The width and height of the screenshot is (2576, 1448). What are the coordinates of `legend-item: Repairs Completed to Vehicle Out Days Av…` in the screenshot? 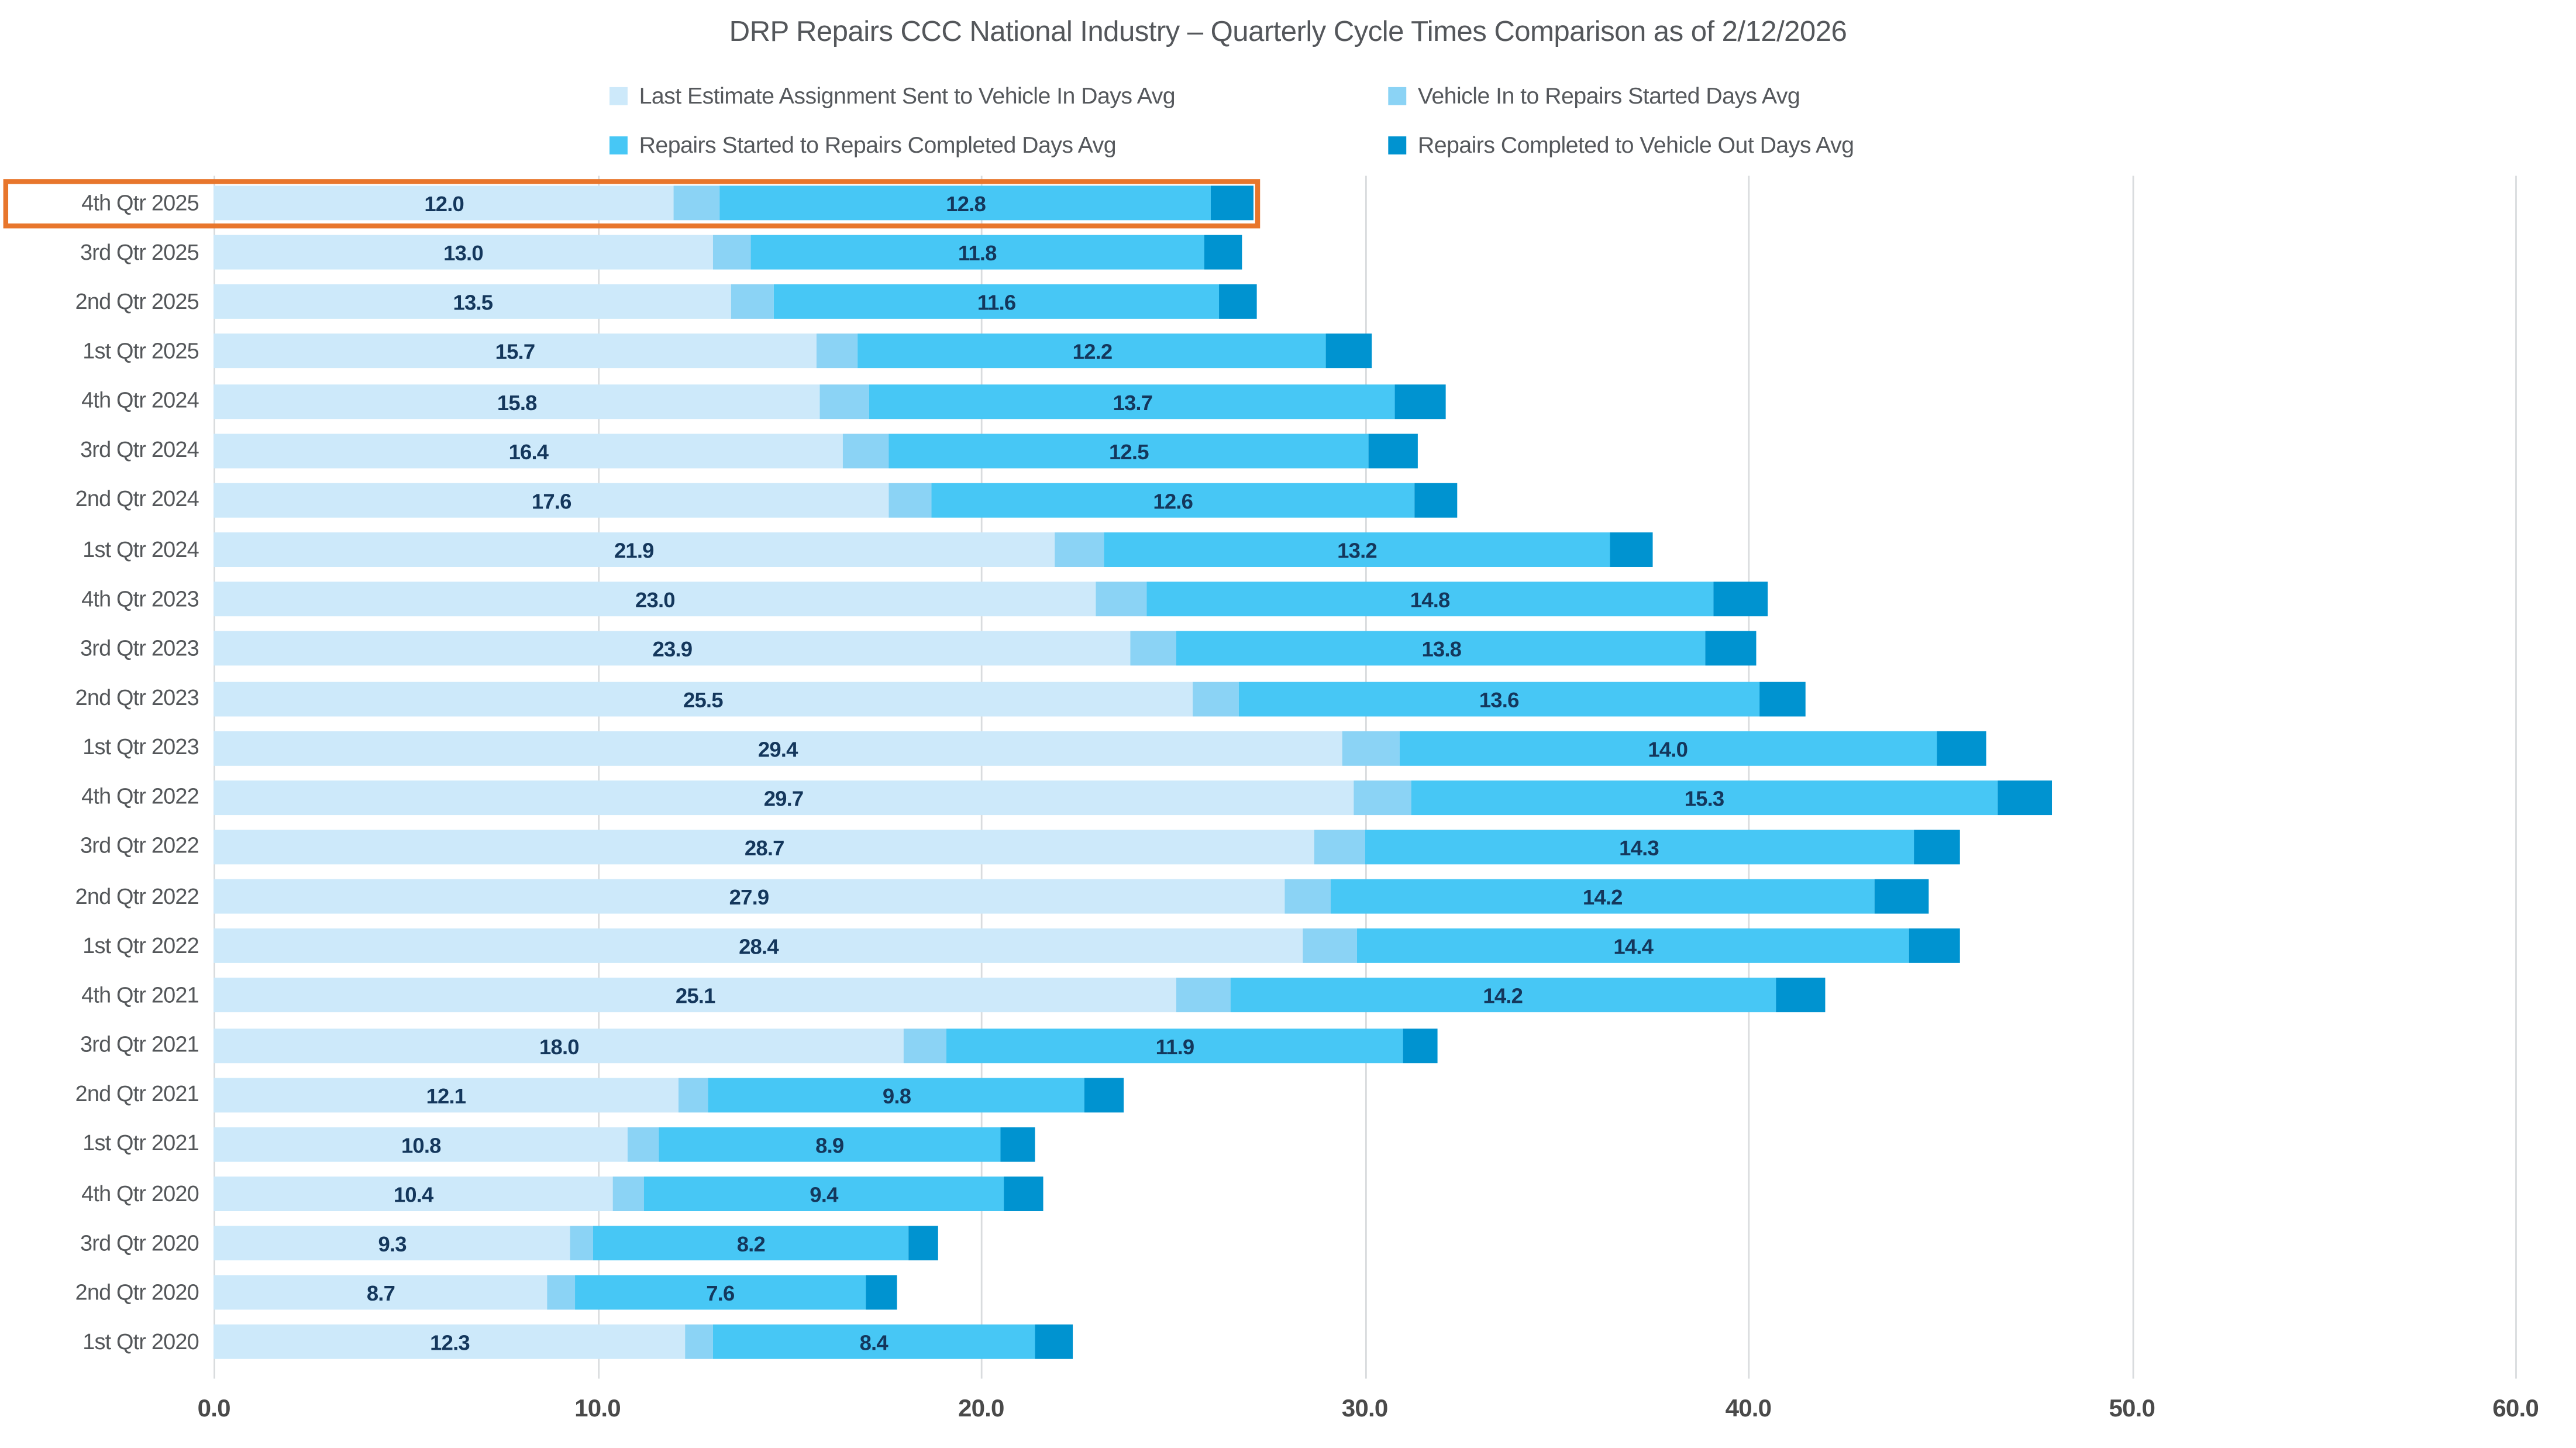 It's located at (1621, 145).